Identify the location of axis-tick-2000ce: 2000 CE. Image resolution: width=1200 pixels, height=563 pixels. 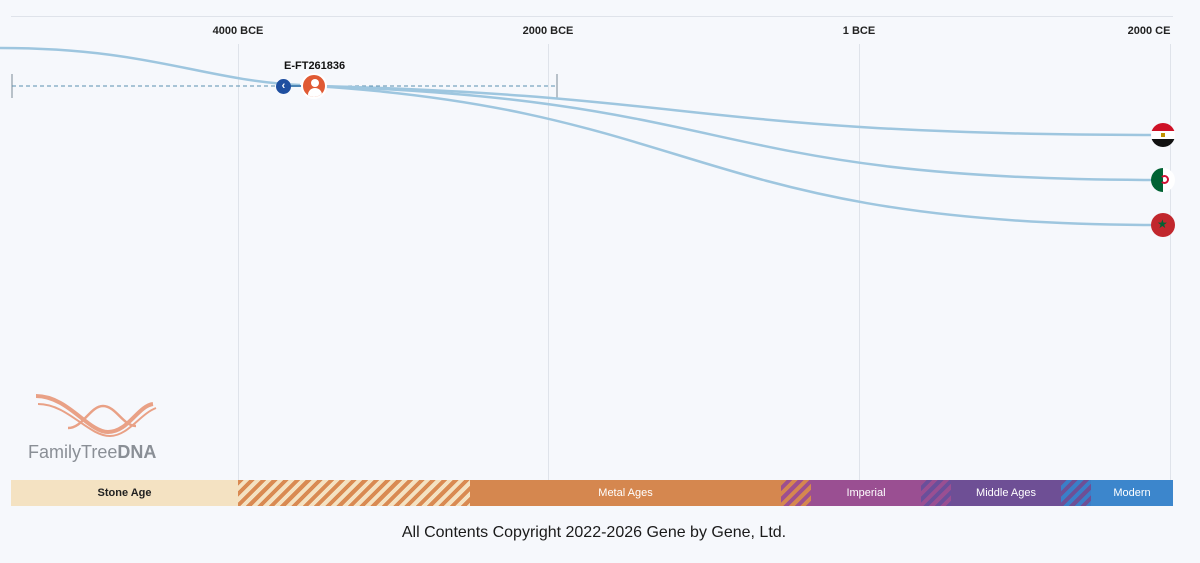
(1149, 31).